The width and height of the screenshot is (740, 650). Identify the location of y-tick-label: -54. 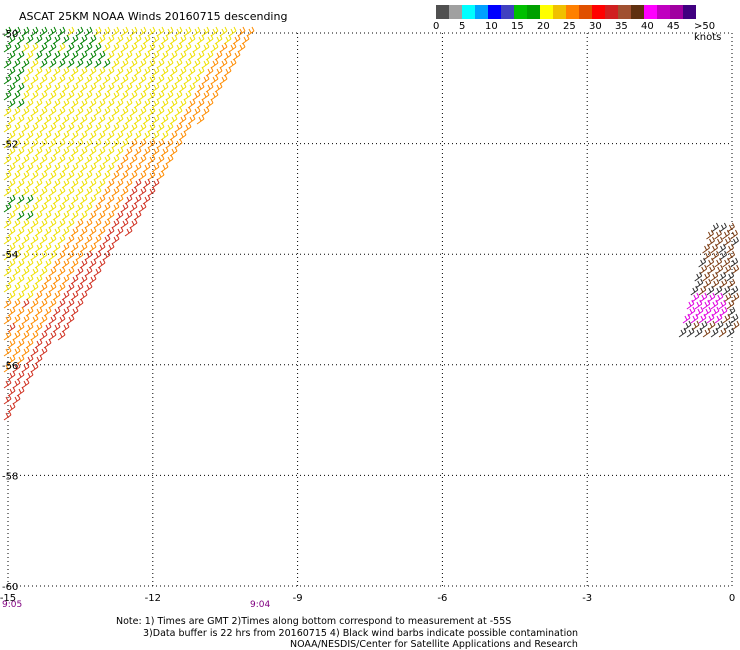
(10, 255).